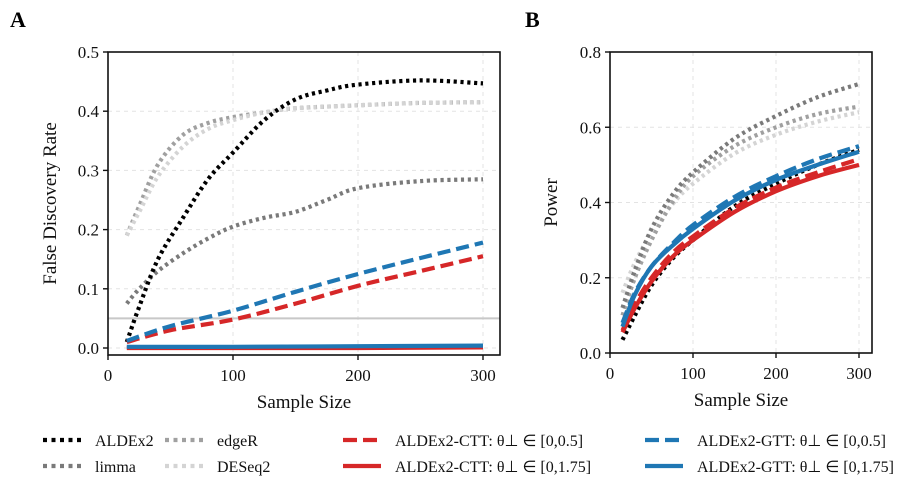 The image size is (921, 494). I want to click on panel-label-a: A, so click(18, 19).